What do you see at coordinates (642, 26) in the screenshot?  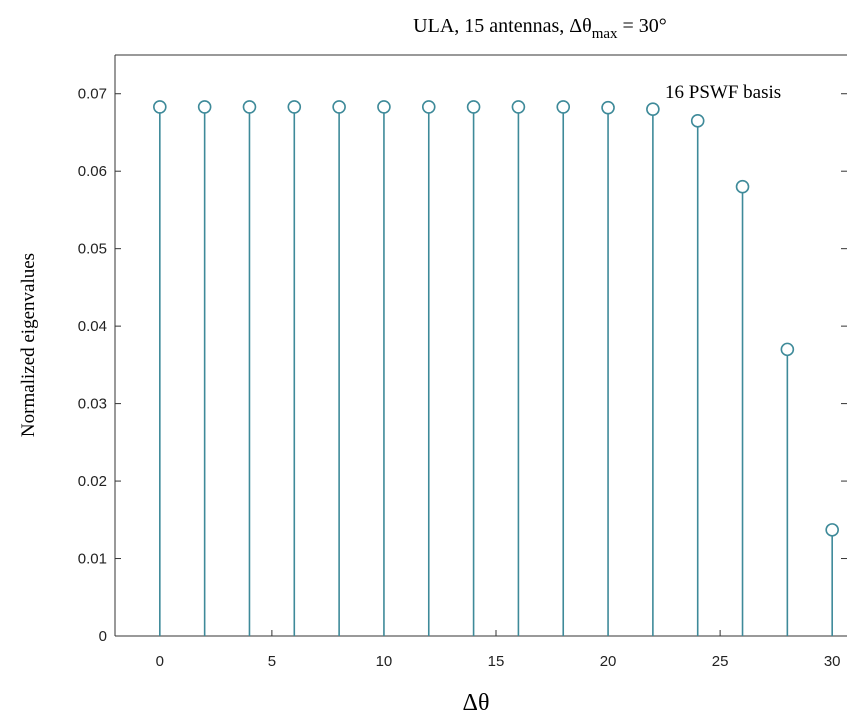 I see `chart-title-suffix: = 30°` at bounding box center [642, 26].